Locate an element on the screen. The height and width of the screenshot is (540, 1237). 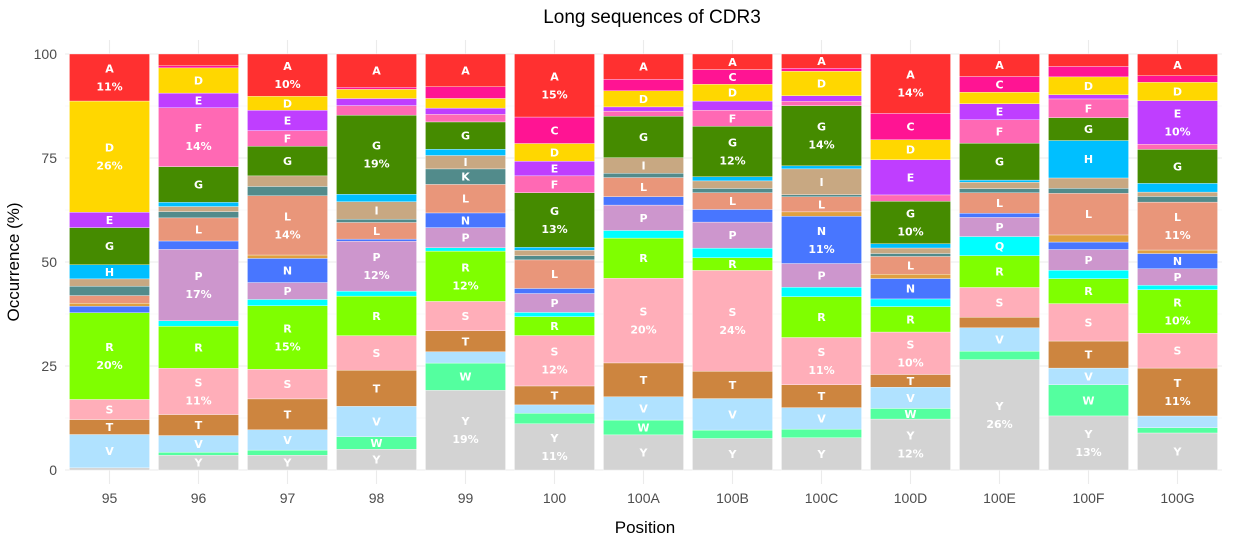
segment-letter-label: C is located at coordinates (910, 127).